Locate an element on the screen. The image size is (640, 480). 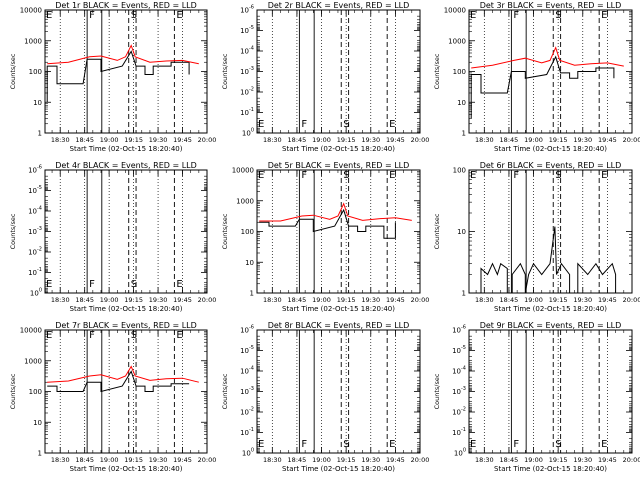
chart-title: Det 6r BLACK = Events, RED = LLD is located at coordinates (551, 165).